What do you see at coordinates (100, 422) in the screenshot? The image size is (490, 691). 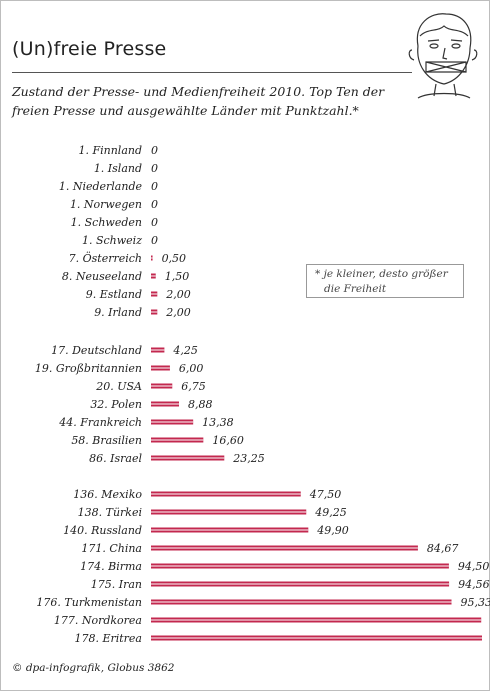 I see `category-label: 44. Frankreich` at bounding box center [100, 422].